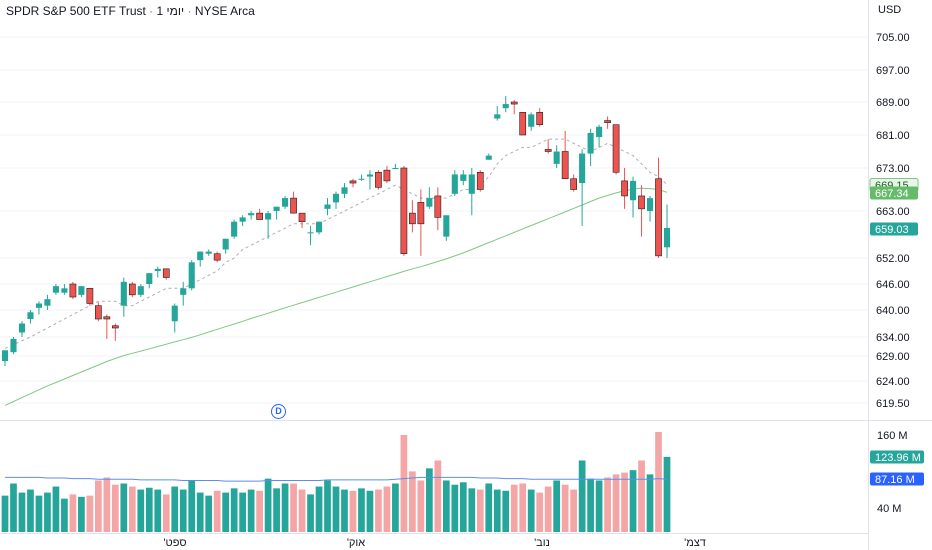 The height and width of the screenshot is (550, 932). I want to click on interval-label: 1 יומי, so click(170, 11).